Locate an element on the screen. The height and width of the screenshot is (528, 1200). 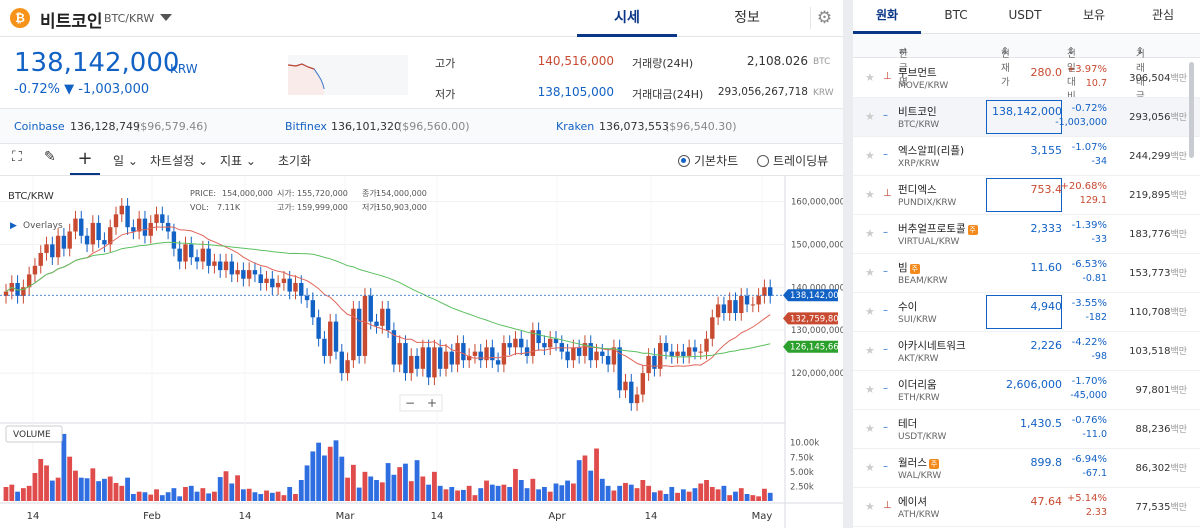
overlays-toggle: Overlays is located at coordinates (43, 226).